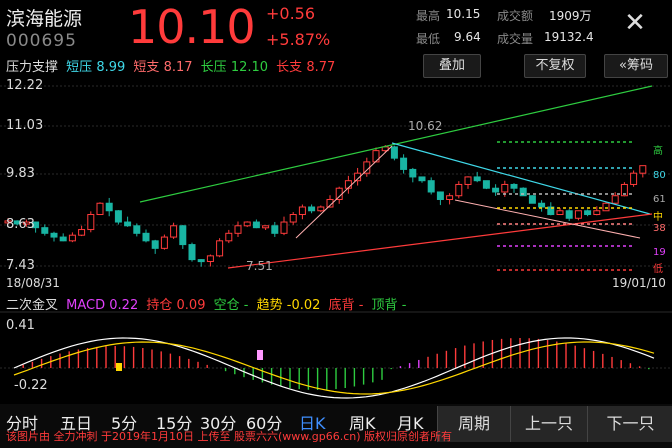 This screenshot has width=672, height=448. I want to click on long-support-line, so click(440, 241).